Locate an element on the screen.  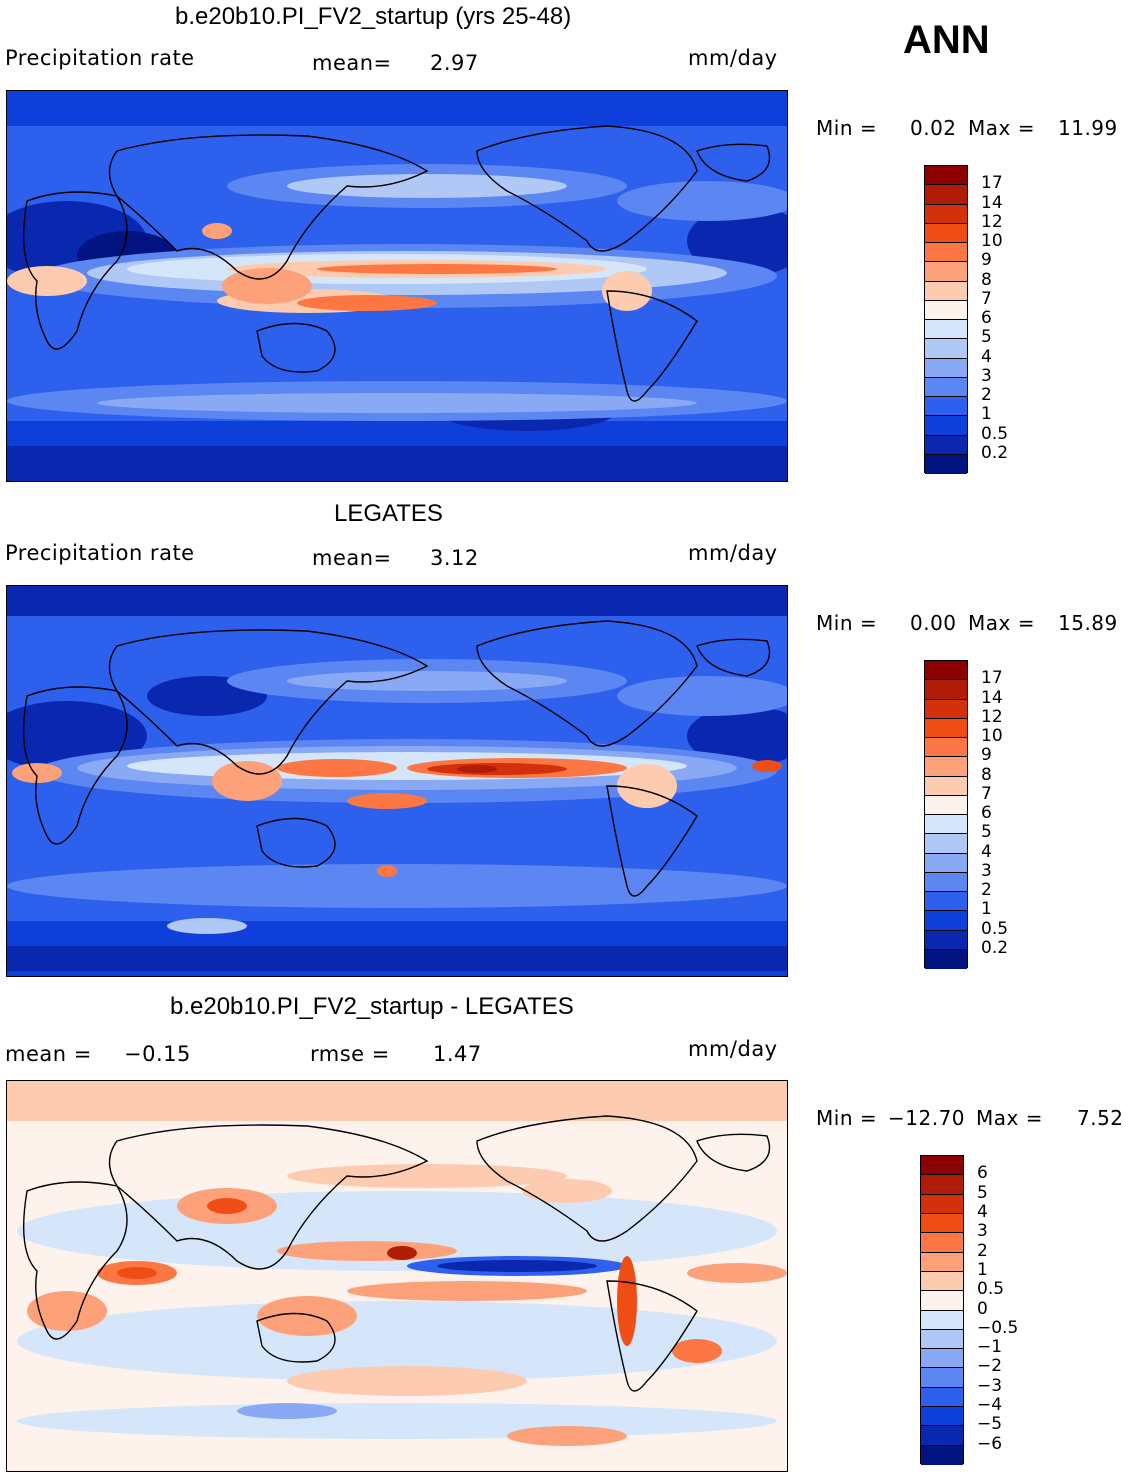
panel-mean-value: 2.97 is located at coordinates (454, 63).